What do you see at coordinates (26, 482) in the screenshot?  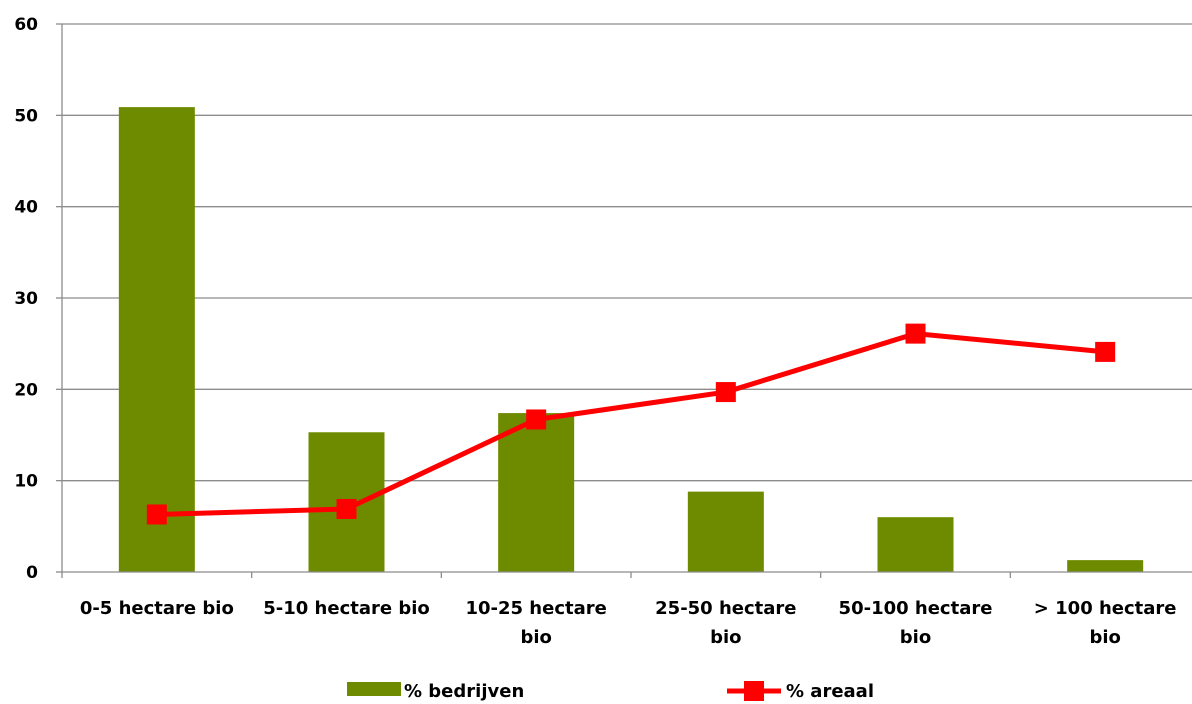 I see `y-tick-label: 10` at bounding box center [26, 482].